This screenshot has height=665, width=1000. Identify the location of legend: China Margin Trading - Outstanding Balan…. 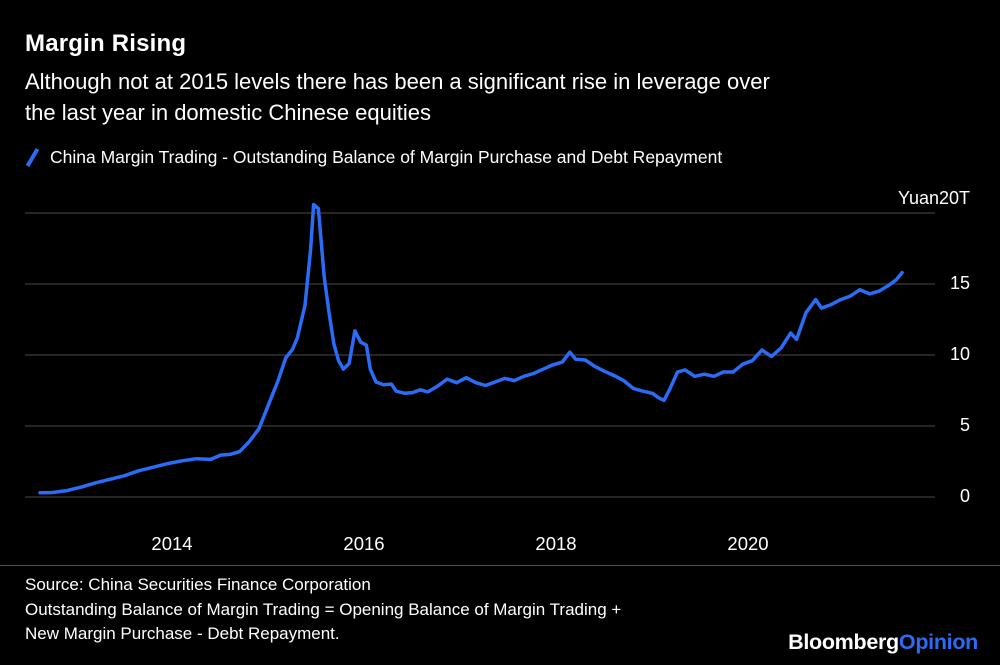
(373, 157).